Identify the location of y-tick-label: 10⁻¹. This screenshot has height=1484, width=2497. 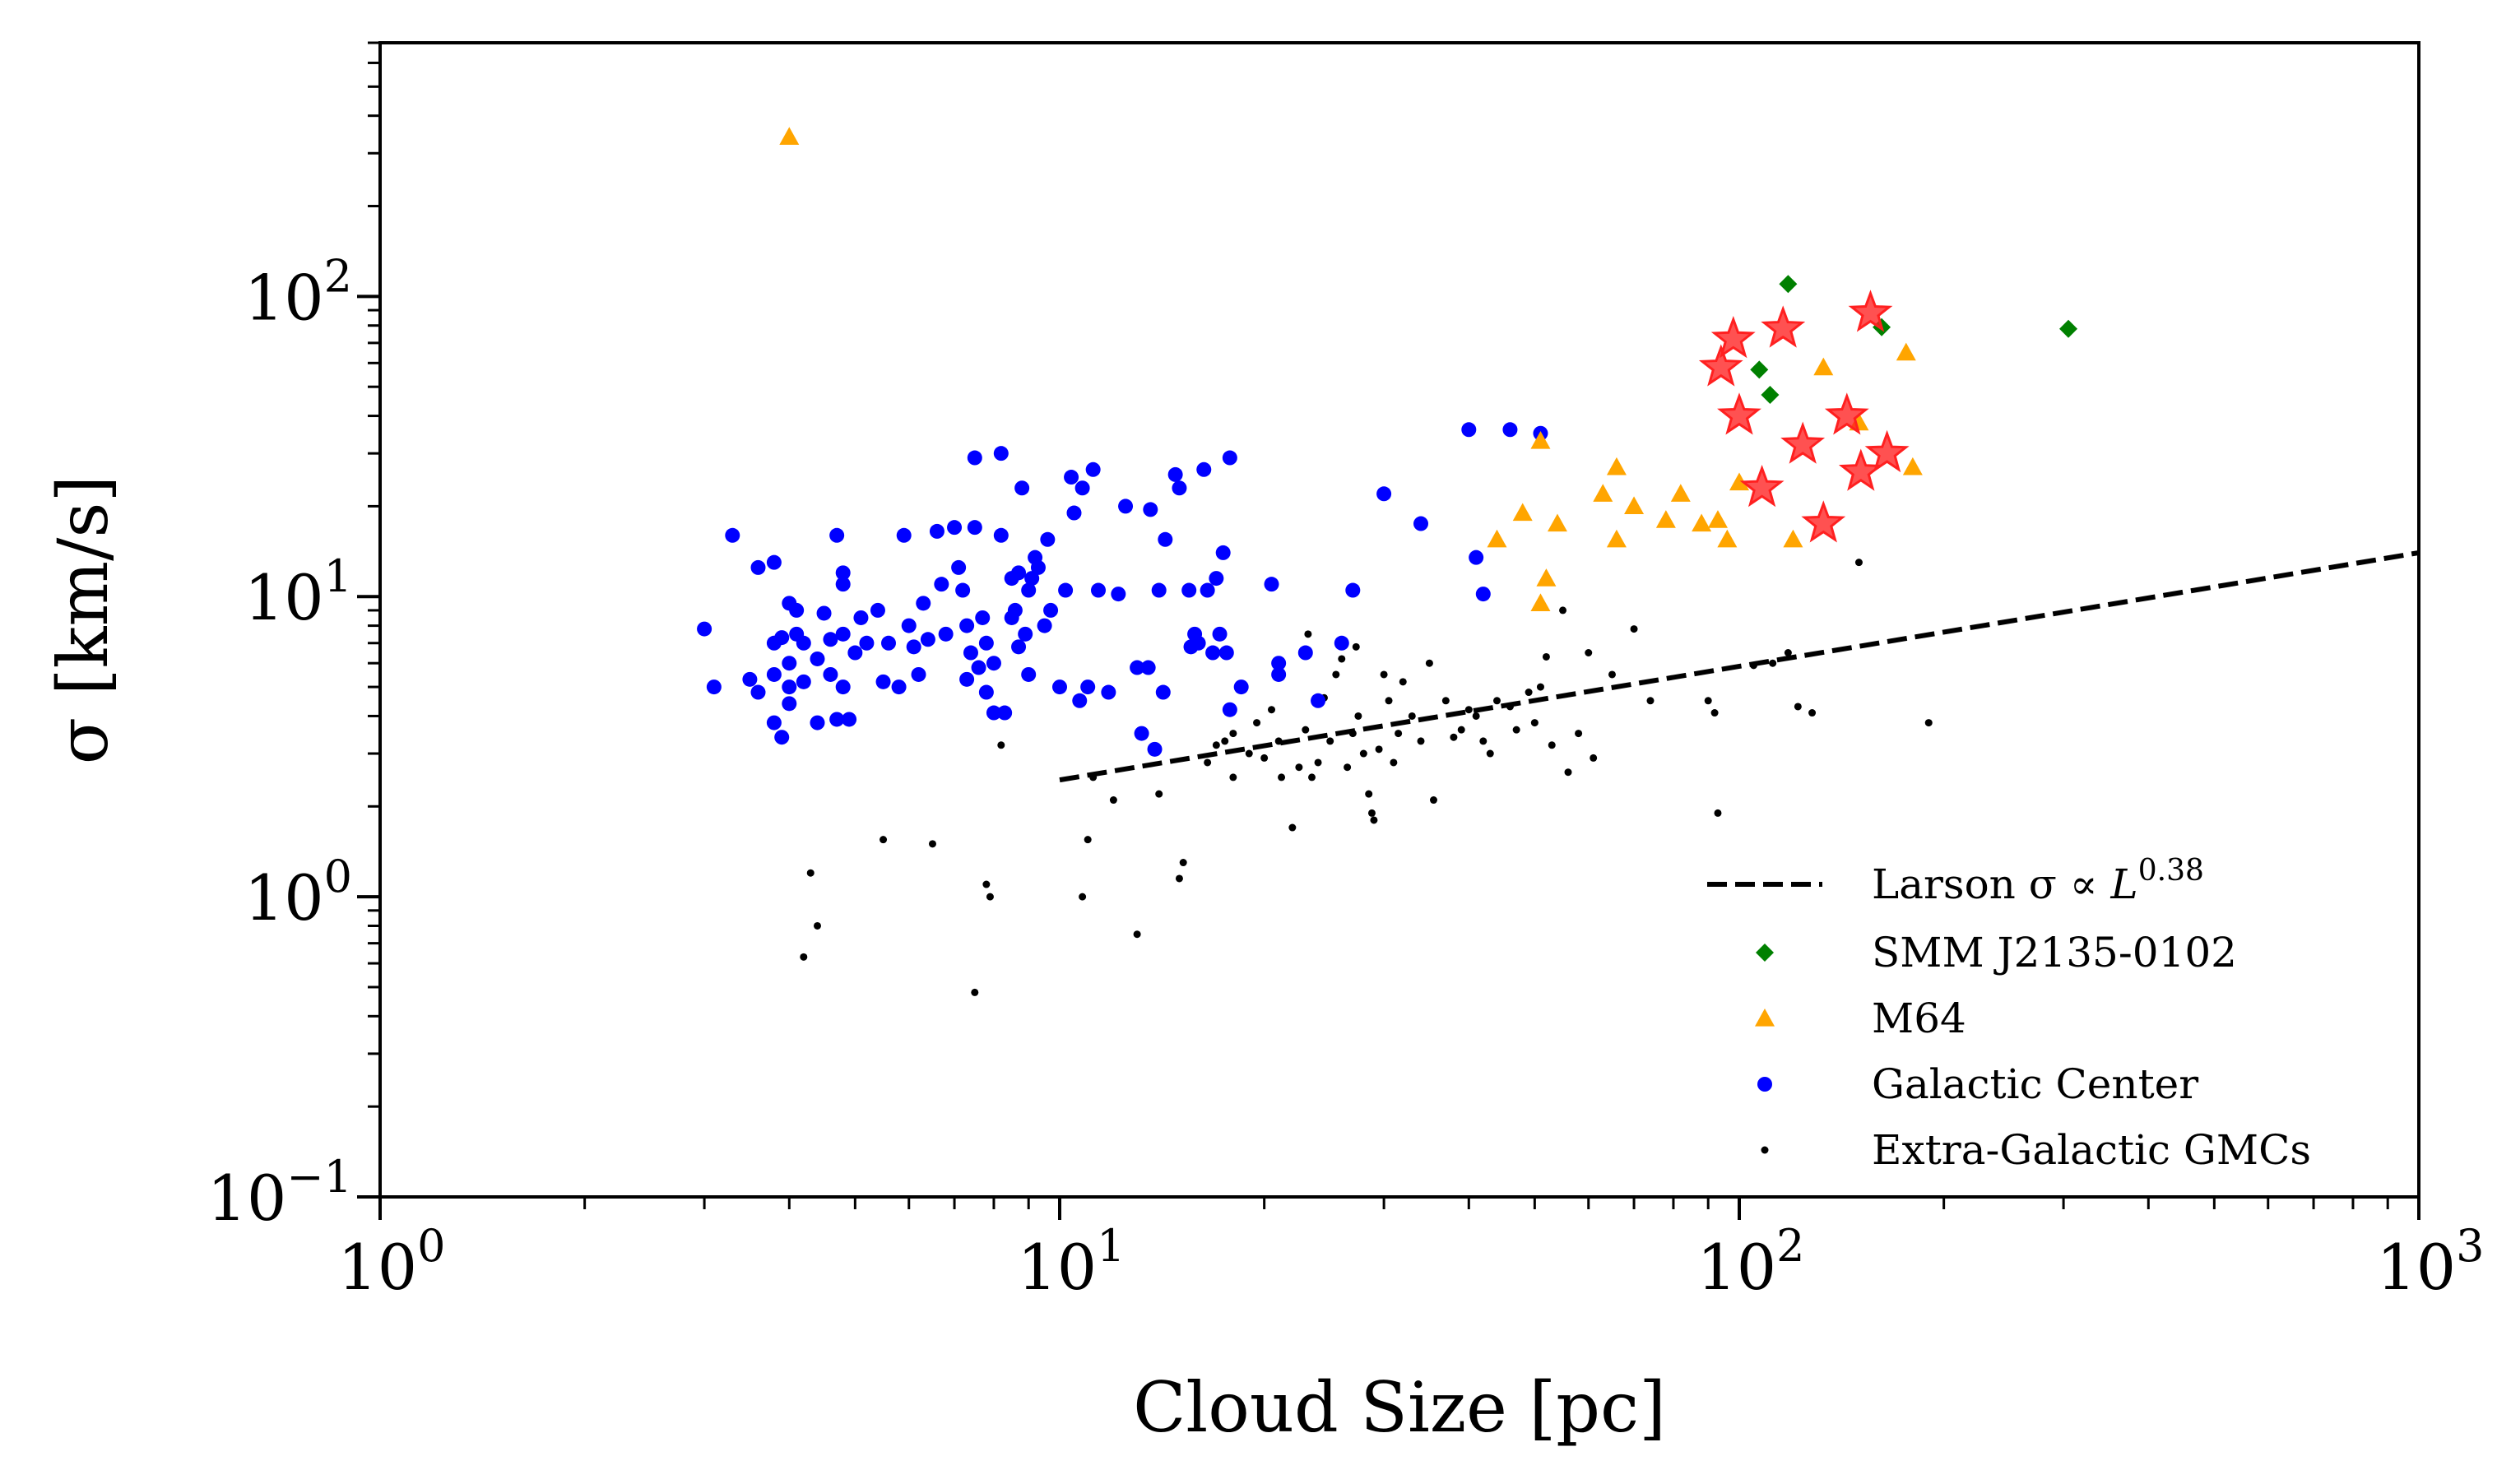
(279, 1193).